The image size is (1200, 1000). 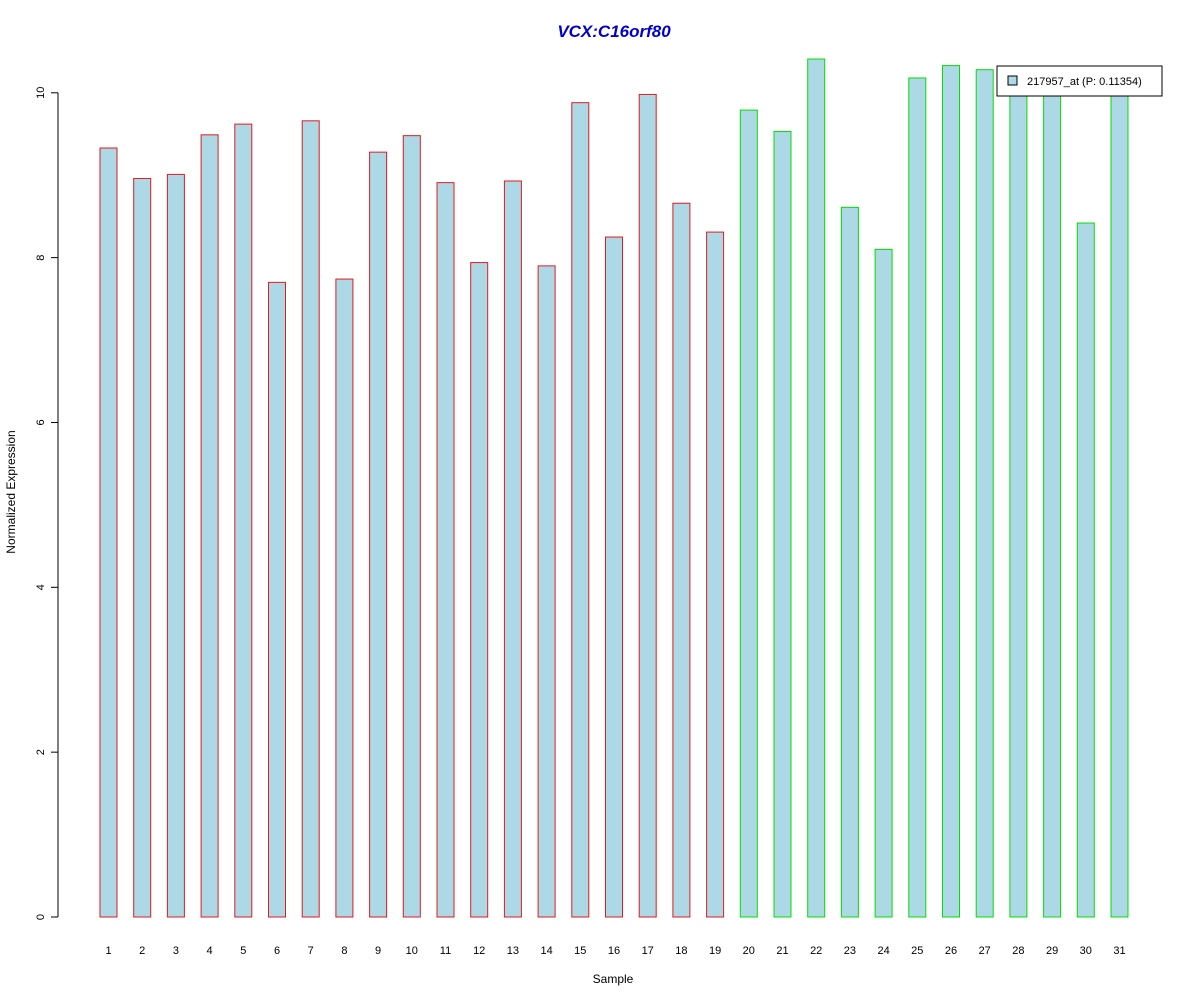 What do you see at coordinates (850, 951) in the screenshot?
I see `x-tick-label: 23` at bounding box center [850, 951].